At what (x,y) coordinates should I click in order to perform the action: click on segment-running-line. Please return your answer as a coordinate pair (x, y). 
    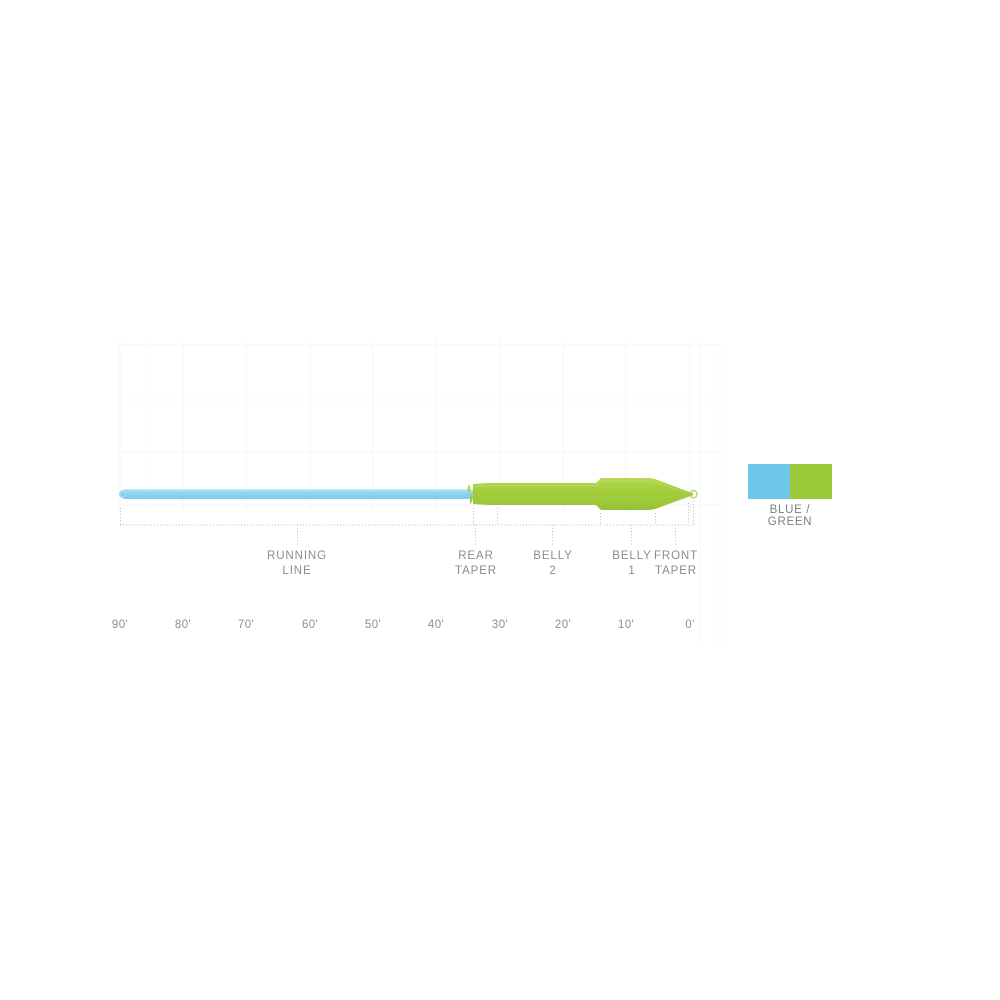
    Looking at the image, I should click on (297, 494).